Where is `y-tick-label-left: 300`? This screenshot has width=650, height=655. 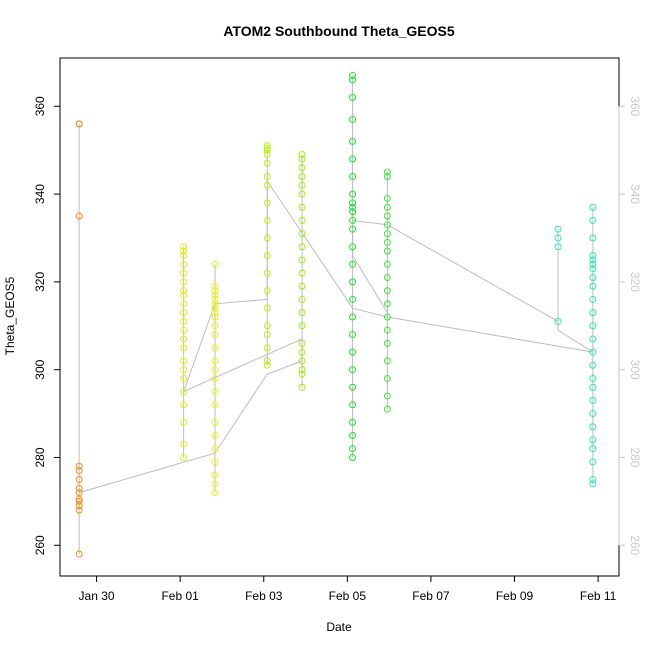
y-tick-label-left: 300 is located at coordinates (40, 369).